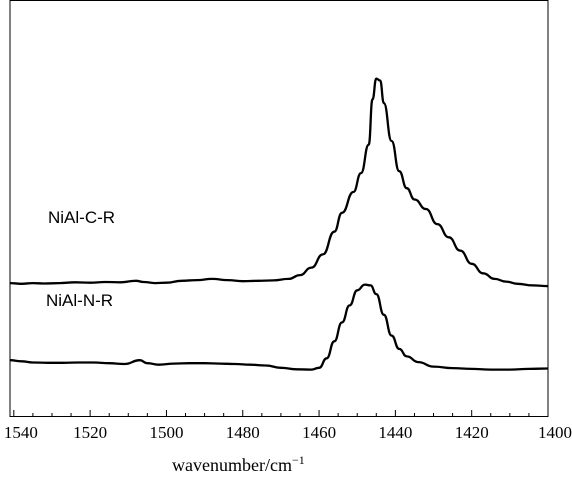 This screenshot has height=479, width=572. Describe the element at coordinates (555, 432) in the screenshot. I see `x-tick-label-1400: 1400` at that location.